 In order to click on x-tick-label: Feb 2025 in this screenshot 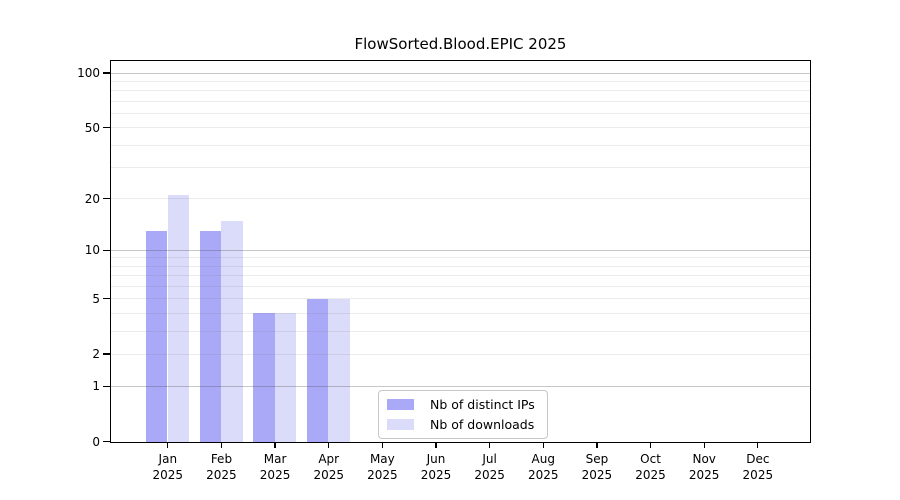, I will do `click(221, 467)`.